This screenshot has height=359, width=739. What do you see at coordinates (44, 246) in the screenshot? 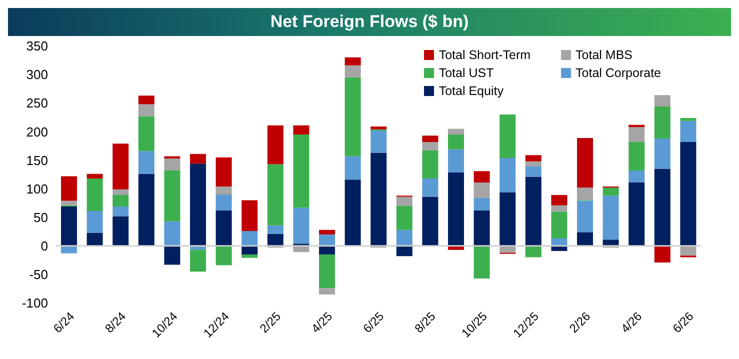
I see `y-tick-label: 0` at bounding box center [44, 246].